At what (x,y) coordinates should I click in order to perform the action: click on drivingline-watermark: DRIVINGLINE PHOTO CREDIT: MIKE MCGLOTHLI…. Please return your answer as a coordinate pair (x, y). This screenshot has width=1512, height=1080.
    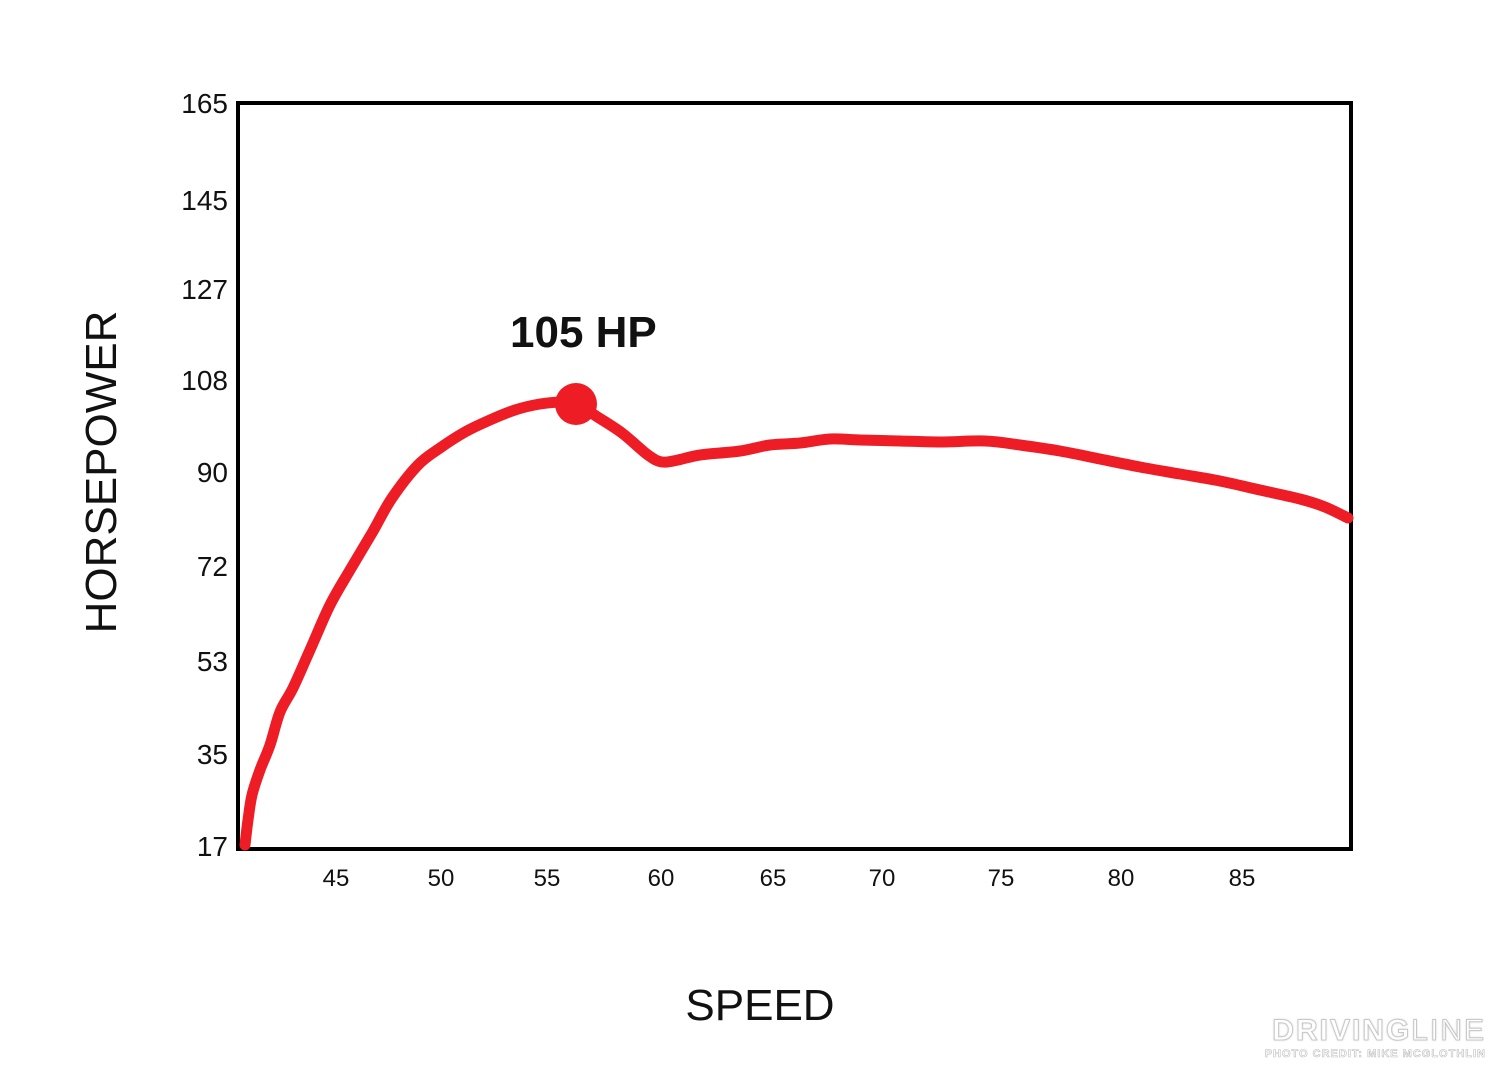
    Looking at the image, I should click on (1375, 1037).